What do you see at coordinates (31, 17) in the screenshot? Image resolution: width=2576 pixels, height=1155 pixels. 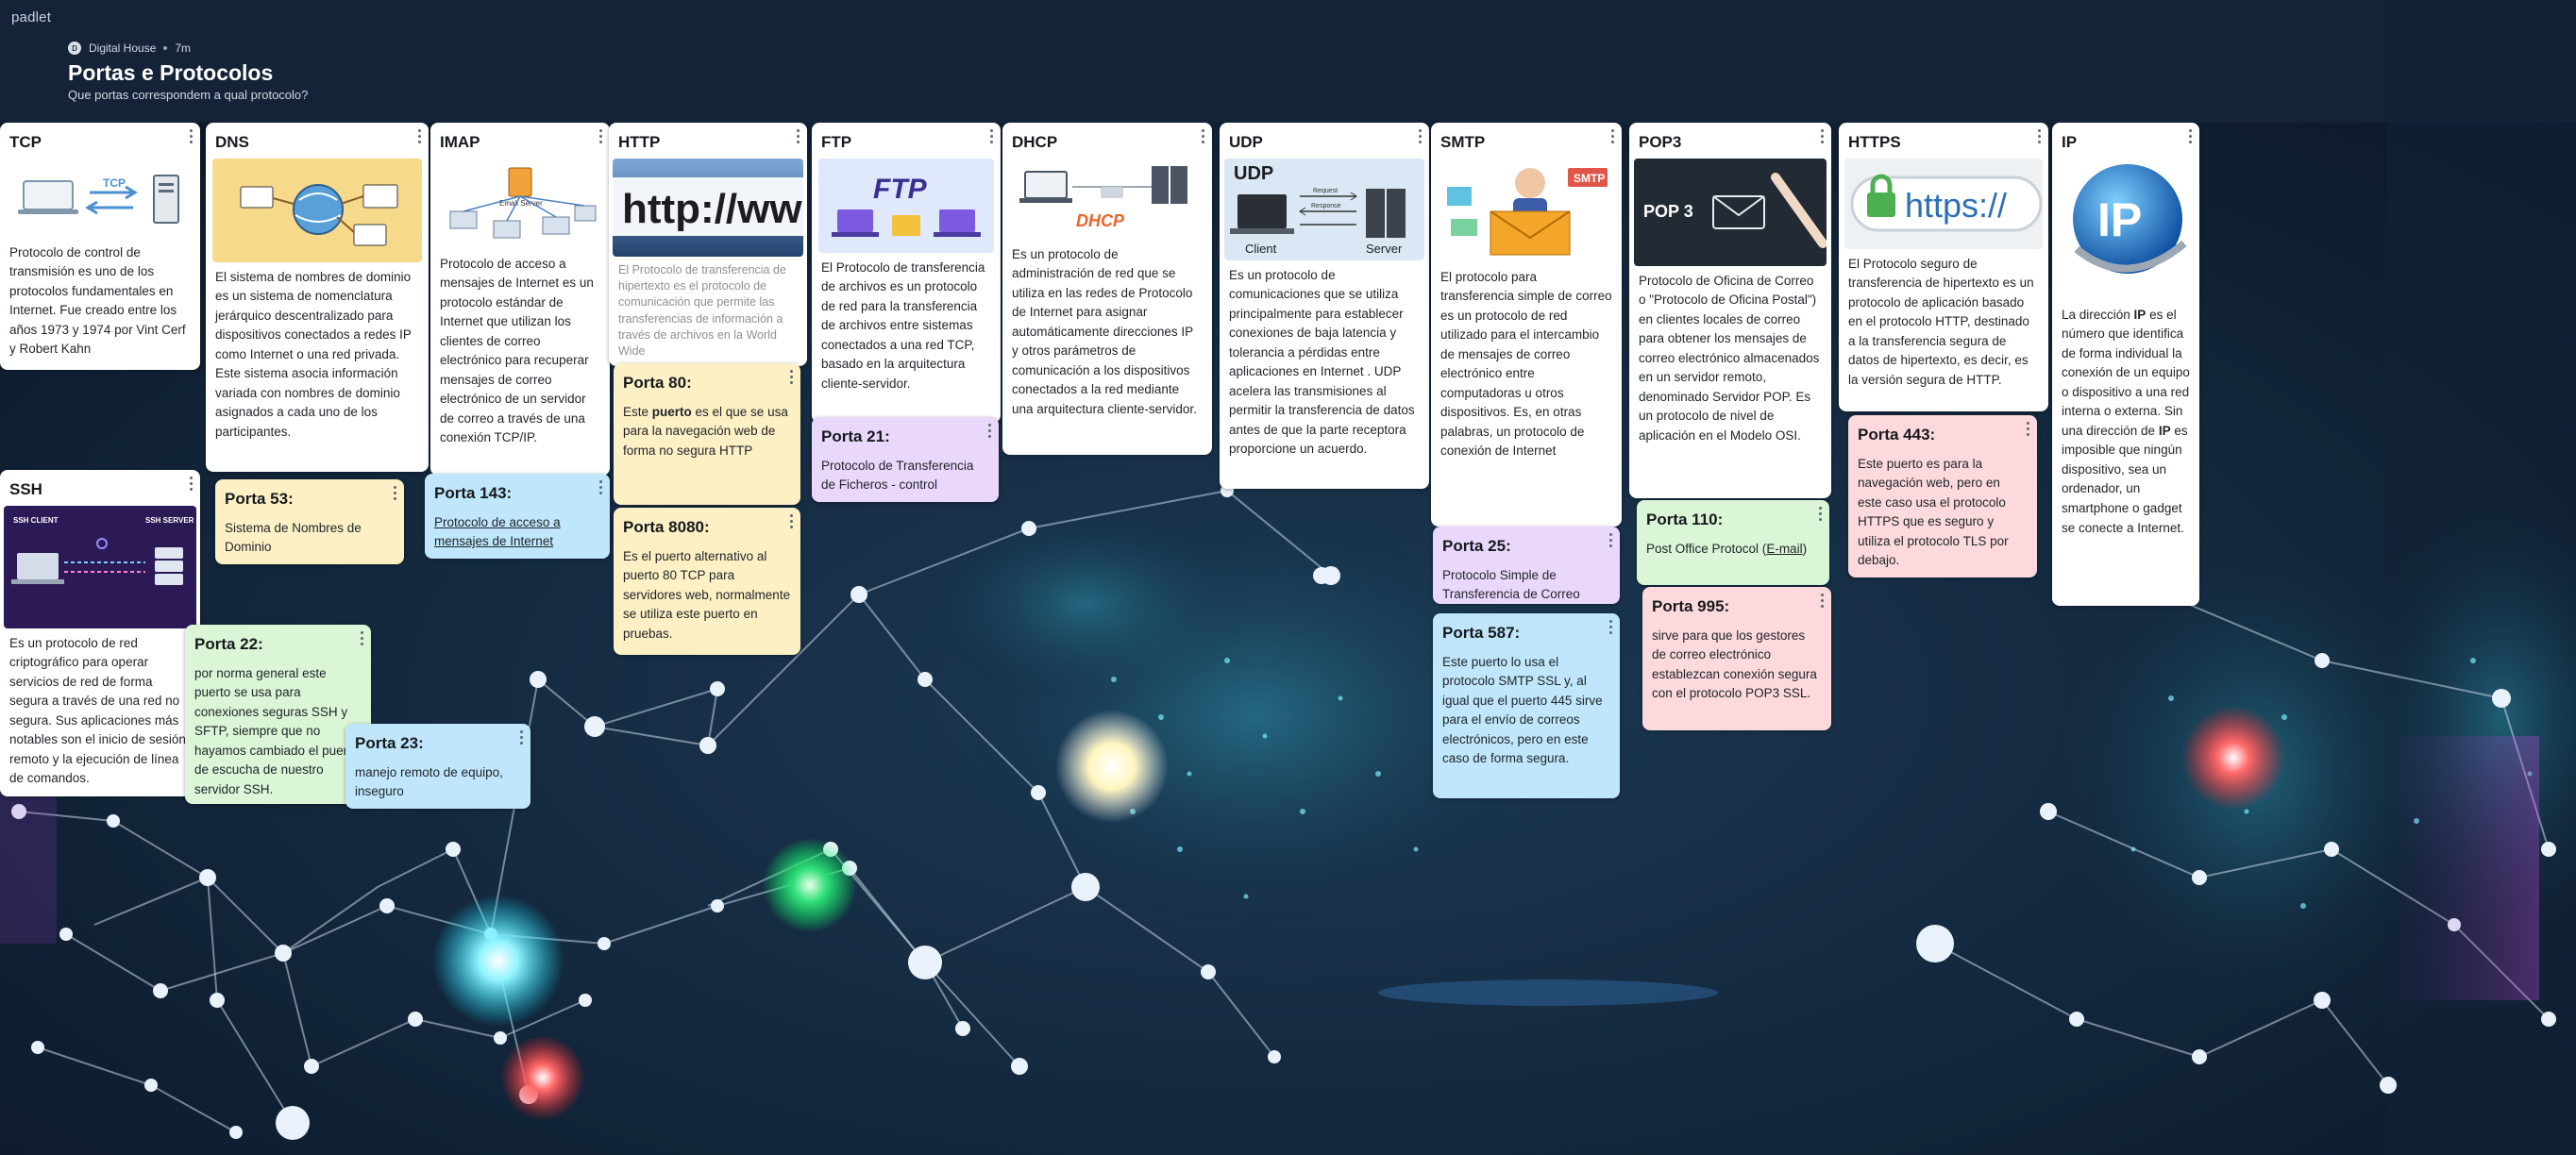 I see `padlet-logo: padlet` at bounding box center [31, 17].